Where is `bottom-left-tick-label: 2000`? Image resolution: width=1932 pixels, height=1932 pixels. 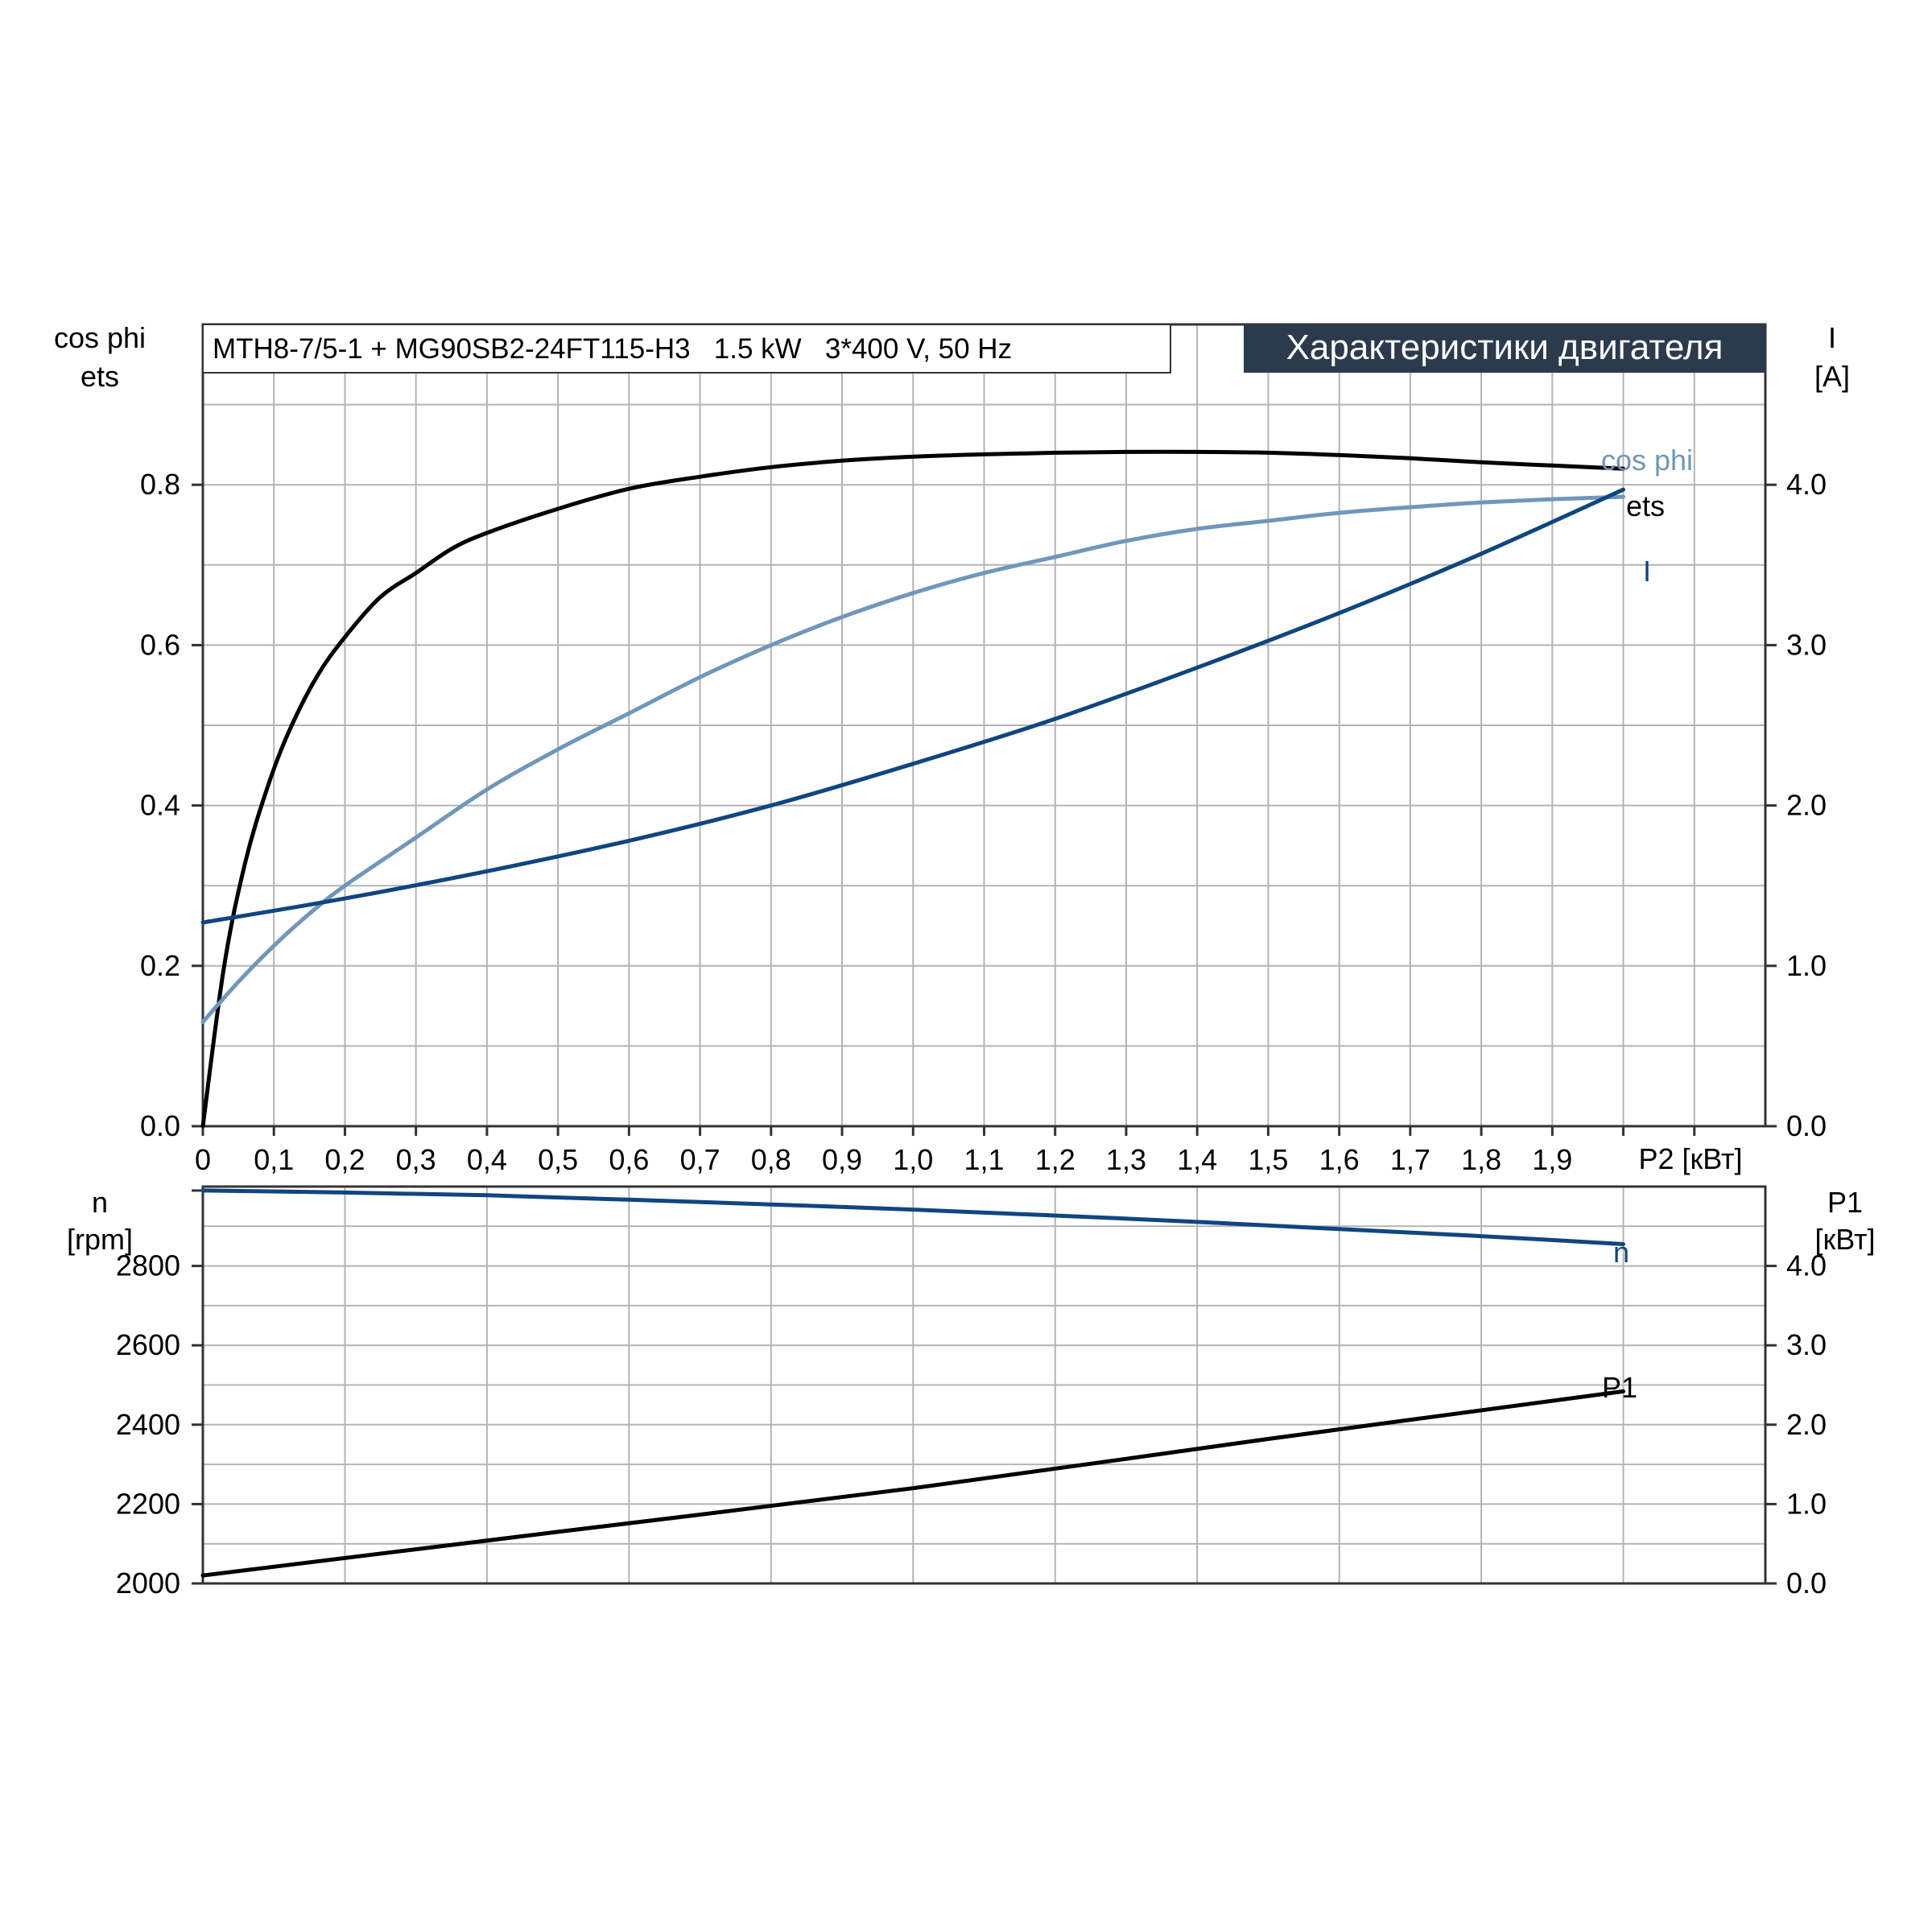 bottom-left-tick-label: 2000 is located at coordinates (148, 1583).